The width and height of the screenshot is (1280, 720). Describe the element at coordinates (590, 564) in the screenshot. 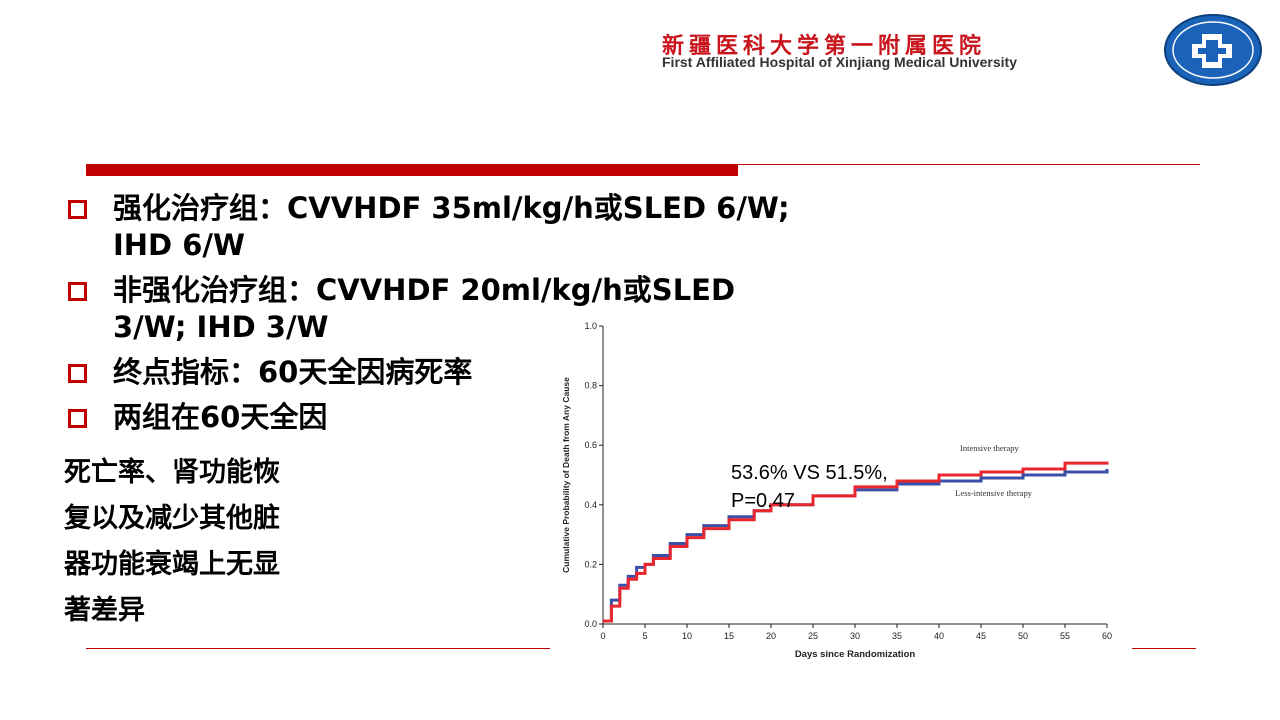

I see `y-tick-label: 0.2` at that location.